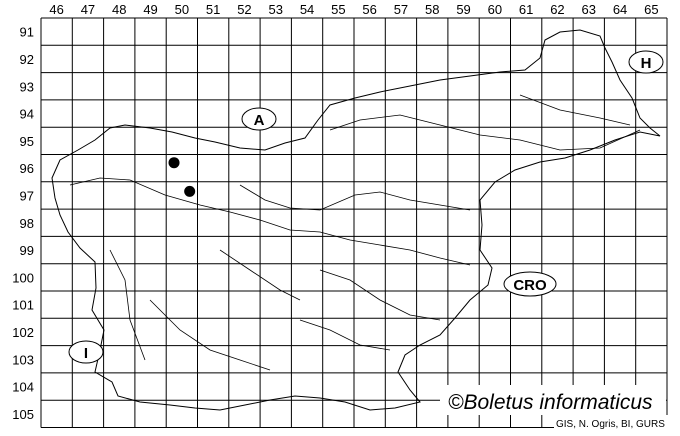 The image size is (680, 436). I want to click on neighbour-label-hungary: H, so click(646, 62).